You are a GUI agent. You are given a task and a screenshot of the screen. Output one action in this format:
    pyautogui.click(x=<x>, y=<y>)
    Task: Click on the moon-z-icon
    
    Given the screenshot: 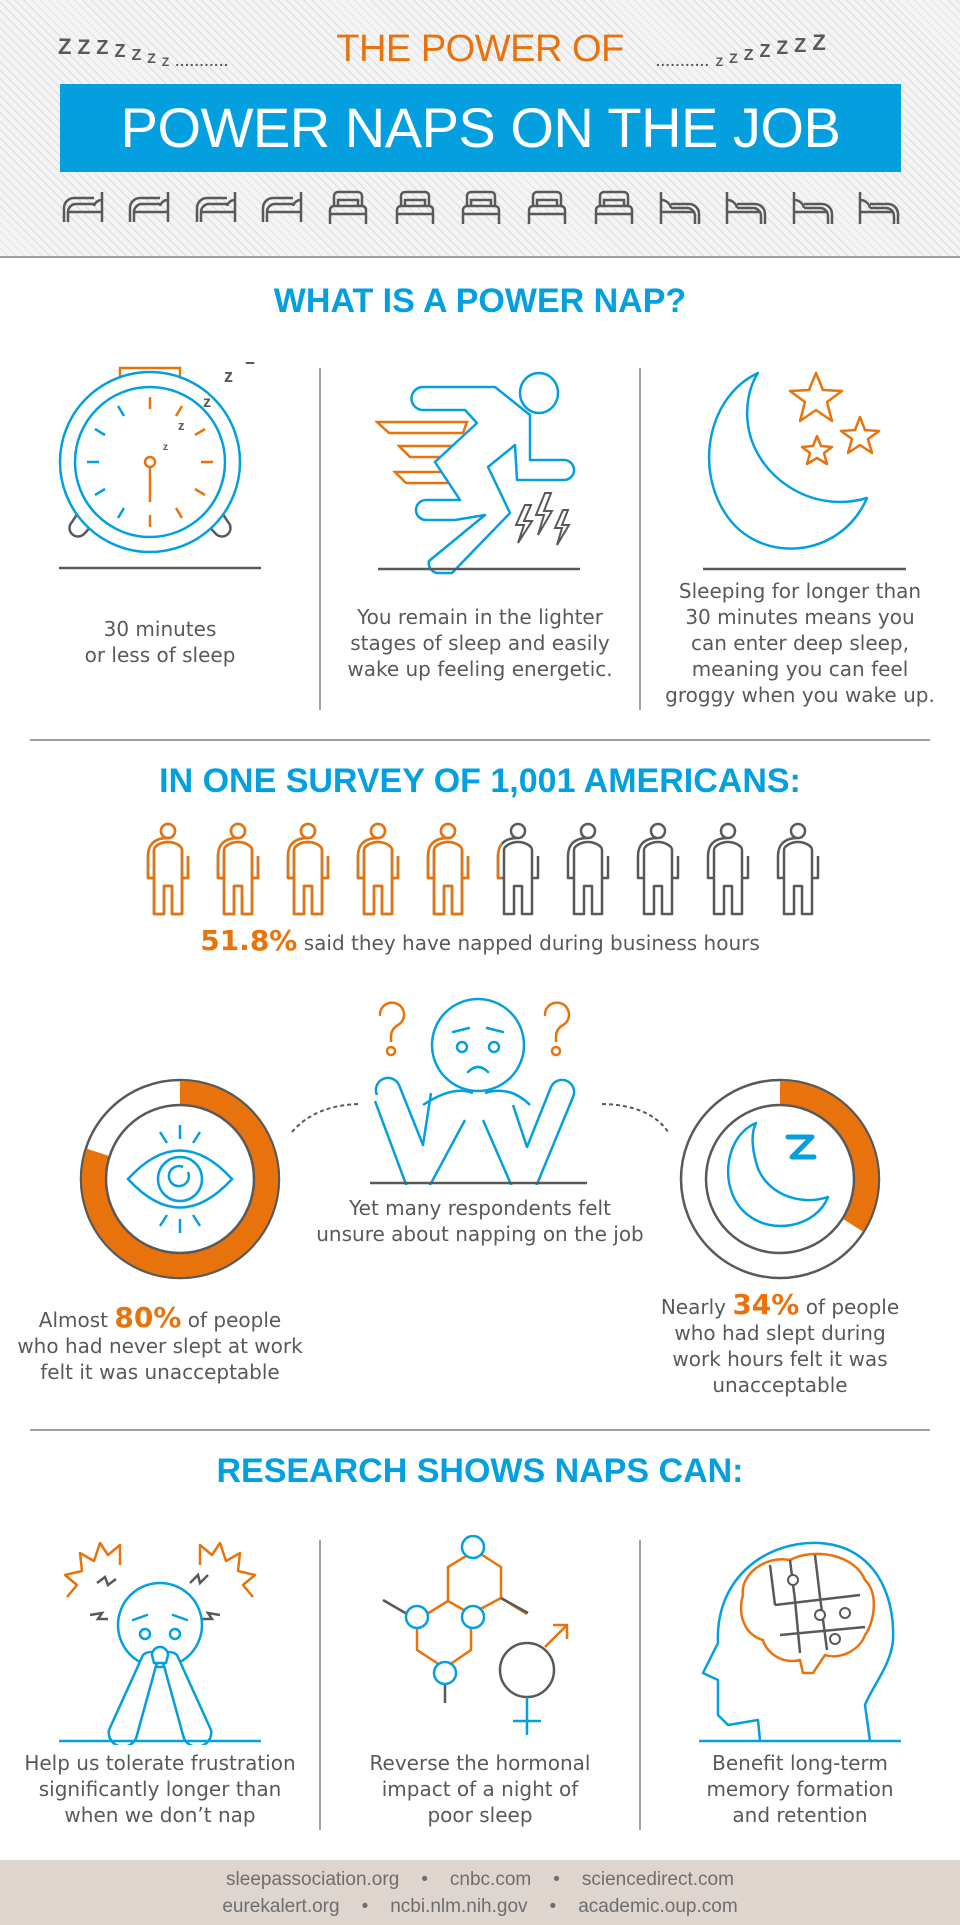 What is the action you would take?
    pyautogui.click(x=778, y=1174)
    